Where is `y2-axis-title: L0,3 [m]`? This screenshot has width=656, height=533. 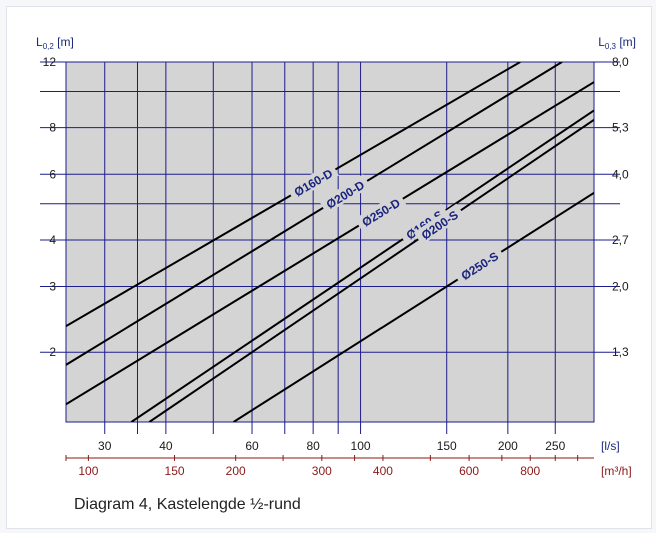
y2-axis-title: L0,3 [m] is located at coordinates (617, 43).